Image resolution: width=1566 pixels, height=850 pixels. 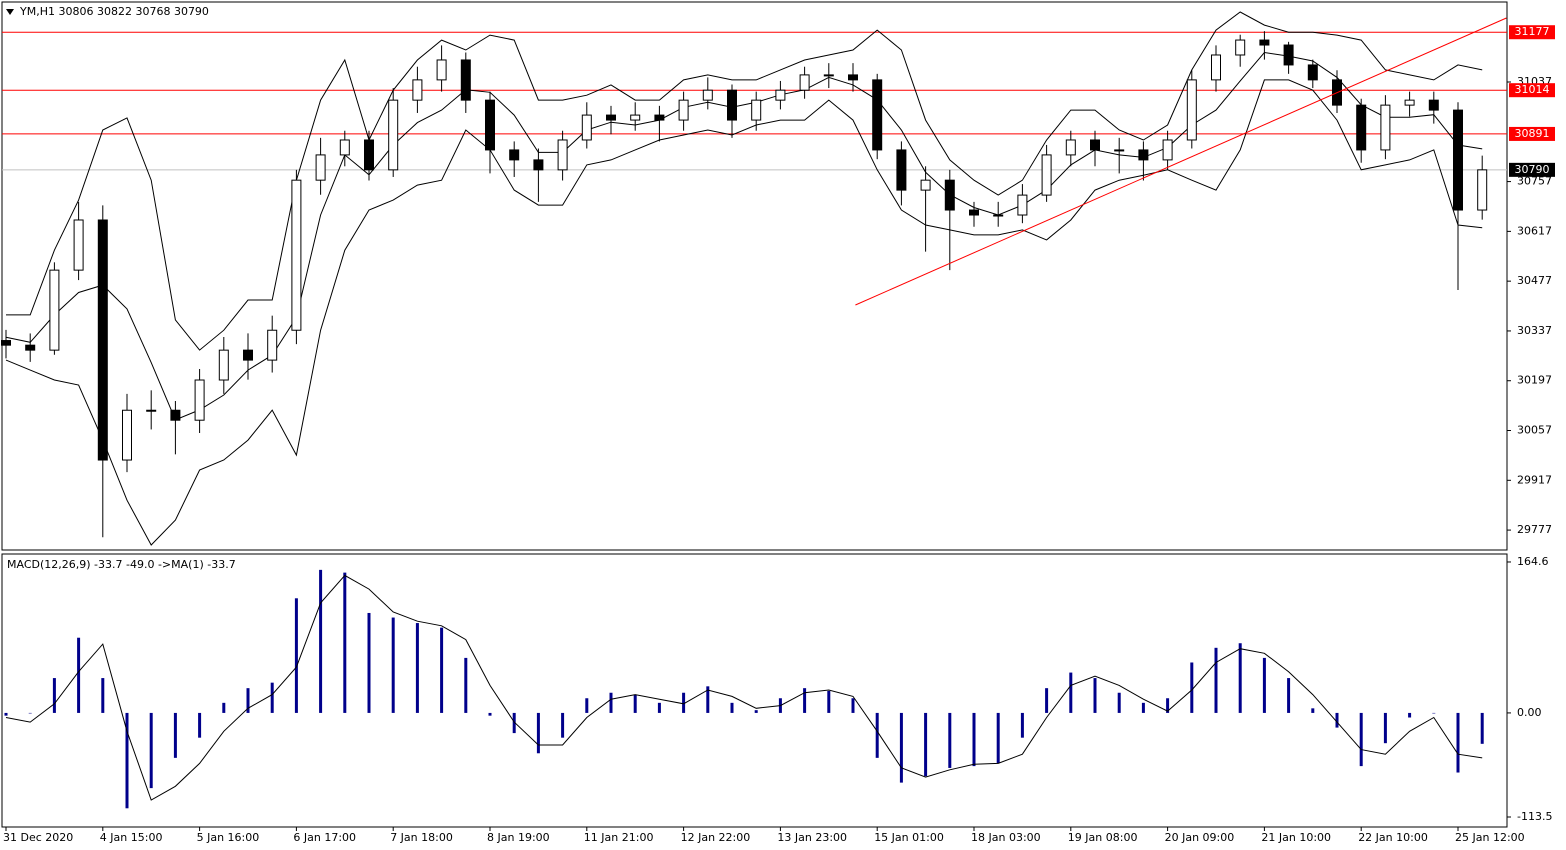 I want to click on x-tick-label: 25 Jan 12:00, so click(x=1490, y=837).